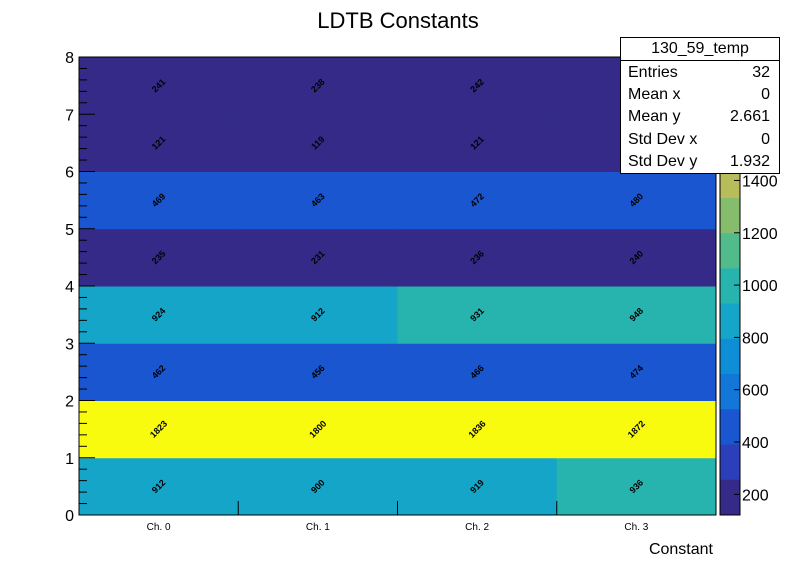 This screenshot has width=796, height=572. What do you see at coordinates (397, 20) in the screenshot?
I see `chart-title: LDTB Constants` at bounding box center [397, 20].